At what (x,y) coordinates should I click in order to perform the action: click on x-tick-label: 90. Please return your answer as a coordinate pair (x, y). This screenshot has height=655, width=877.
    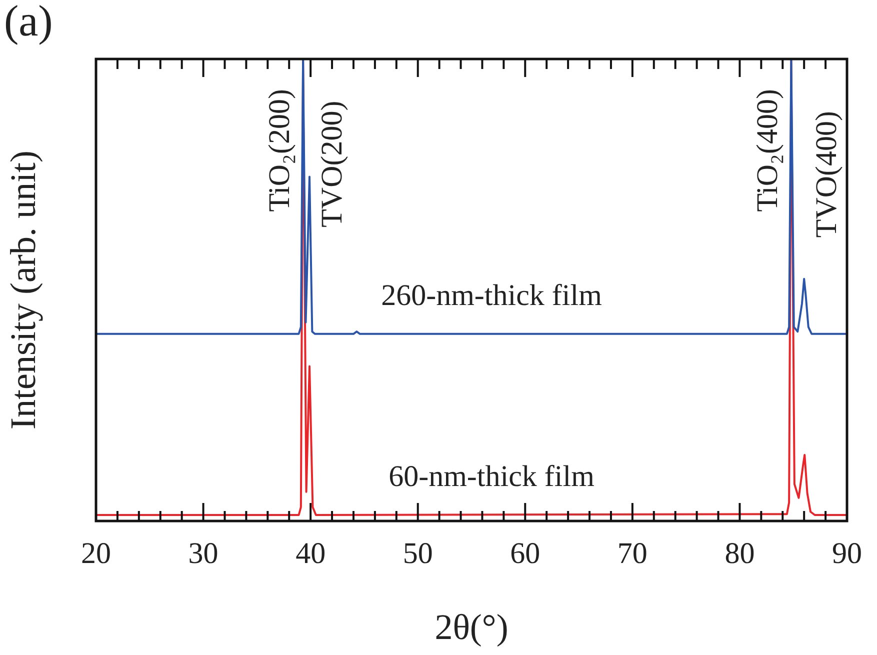
    Looking at the image, I should click on (847, 553).